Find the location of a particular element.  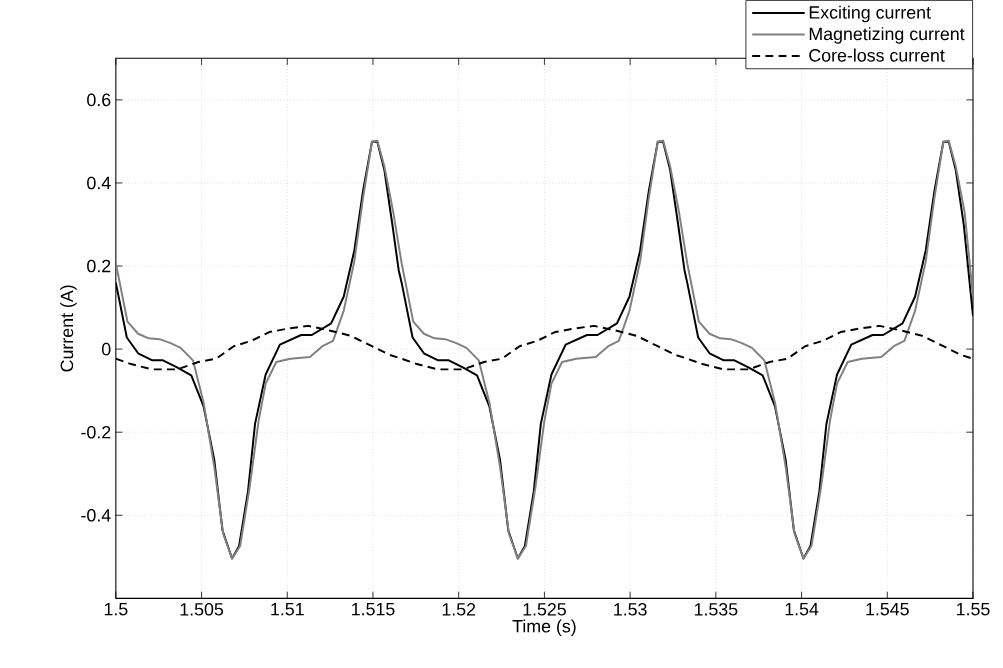

x-tick-label: 1.525 is located at coordinates (544, 609).